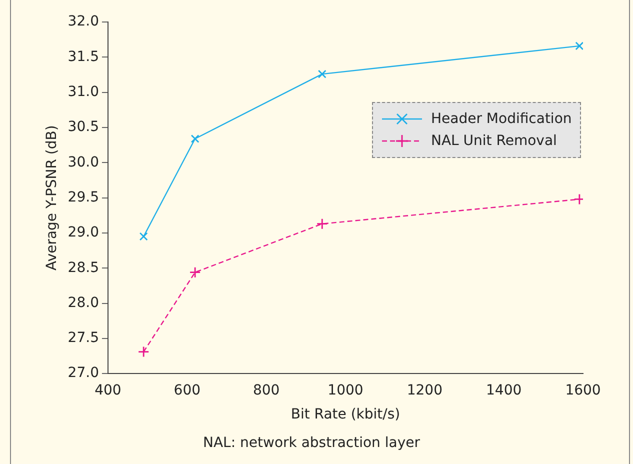  What do you see at coordinates (83, 338) in the screenshot?
I see `y-tick-label: 27.5` at bounding box center [83, 338].